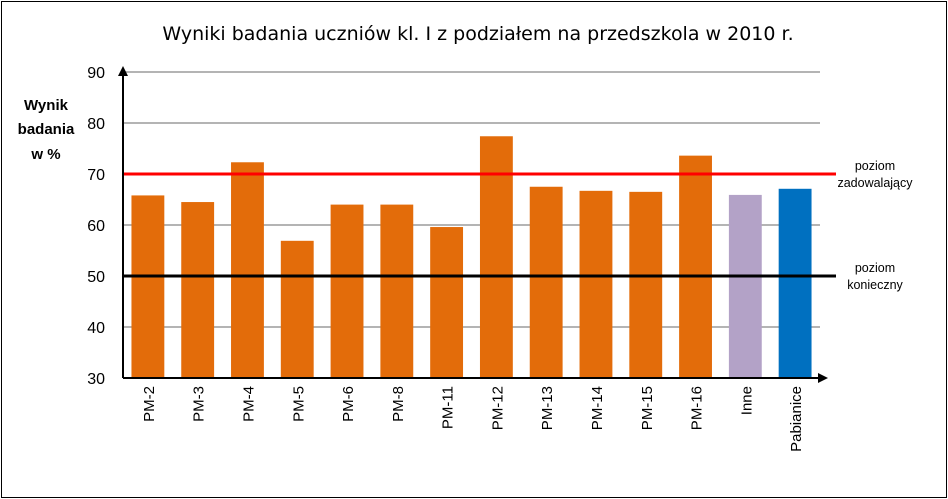 The image size is (948, 499). Describe the element at coordinates (647, 408) in the screenshot. I see `x-tick-label: PM-15` at that location.